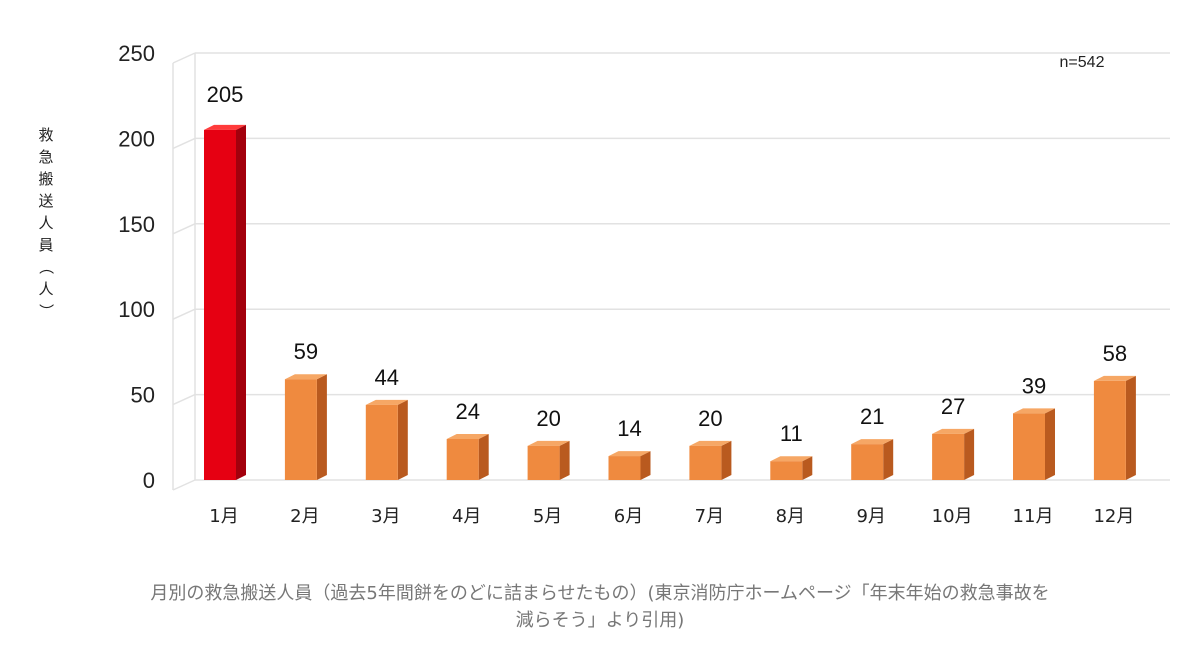  What do you see at coordinates (45, 245) in the screenshot?
I see `y-axis-title-char: 員` at bounding box center [45, 245].